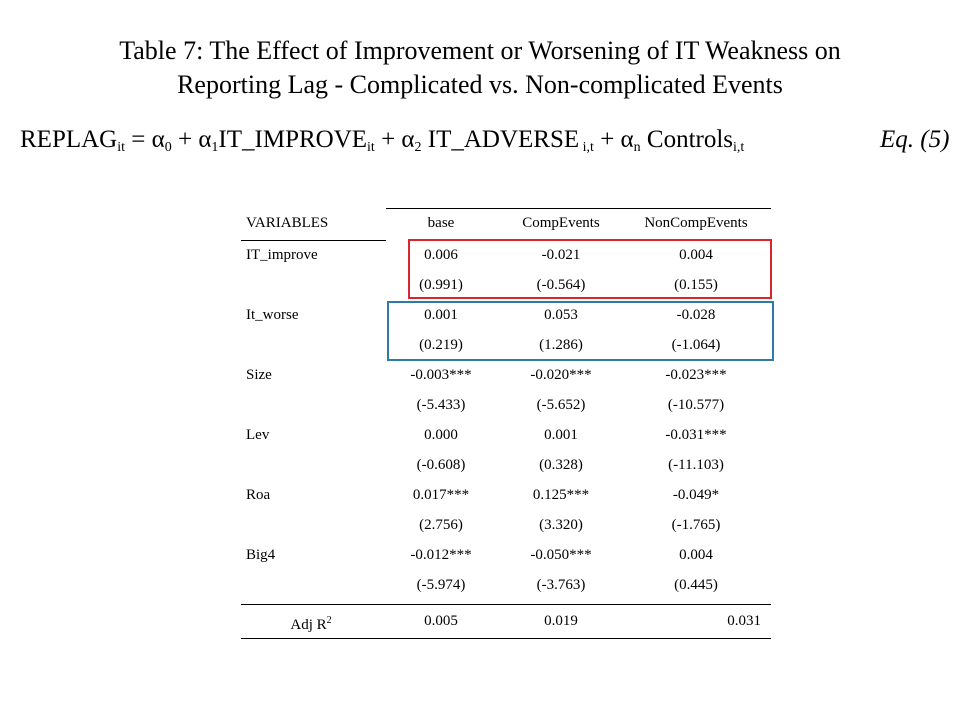  I want to click on eq-term-adverse: IT_ADVERSE, so click(500, 139).